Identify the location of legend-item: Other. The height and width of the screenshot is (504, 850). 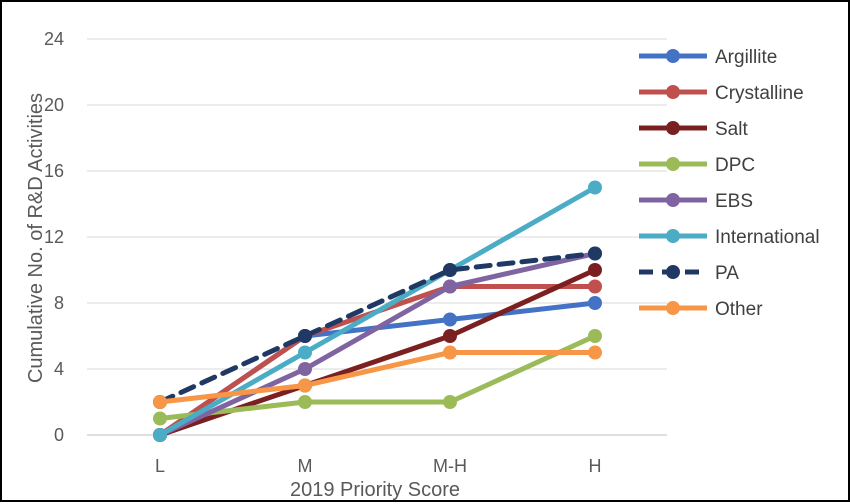
(701, 309).